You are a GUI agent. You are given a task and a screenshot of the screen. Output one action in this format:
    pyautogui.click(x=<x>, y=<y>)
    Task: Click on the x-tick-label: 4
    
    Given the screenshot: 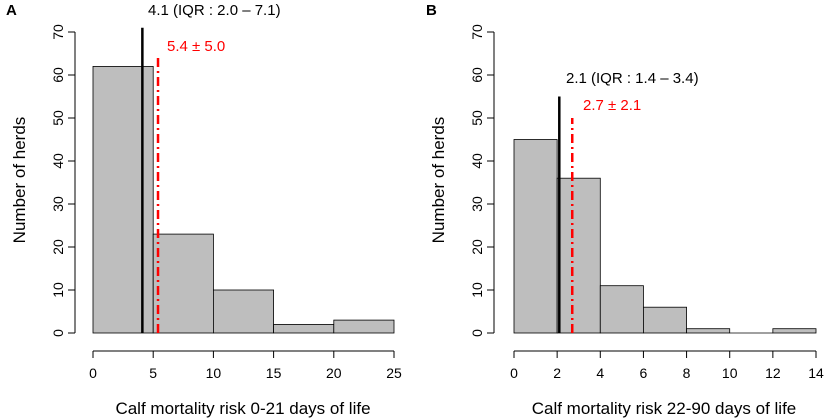 What is the action you would take?
    pyautogui.click(x=600, y=373)
    